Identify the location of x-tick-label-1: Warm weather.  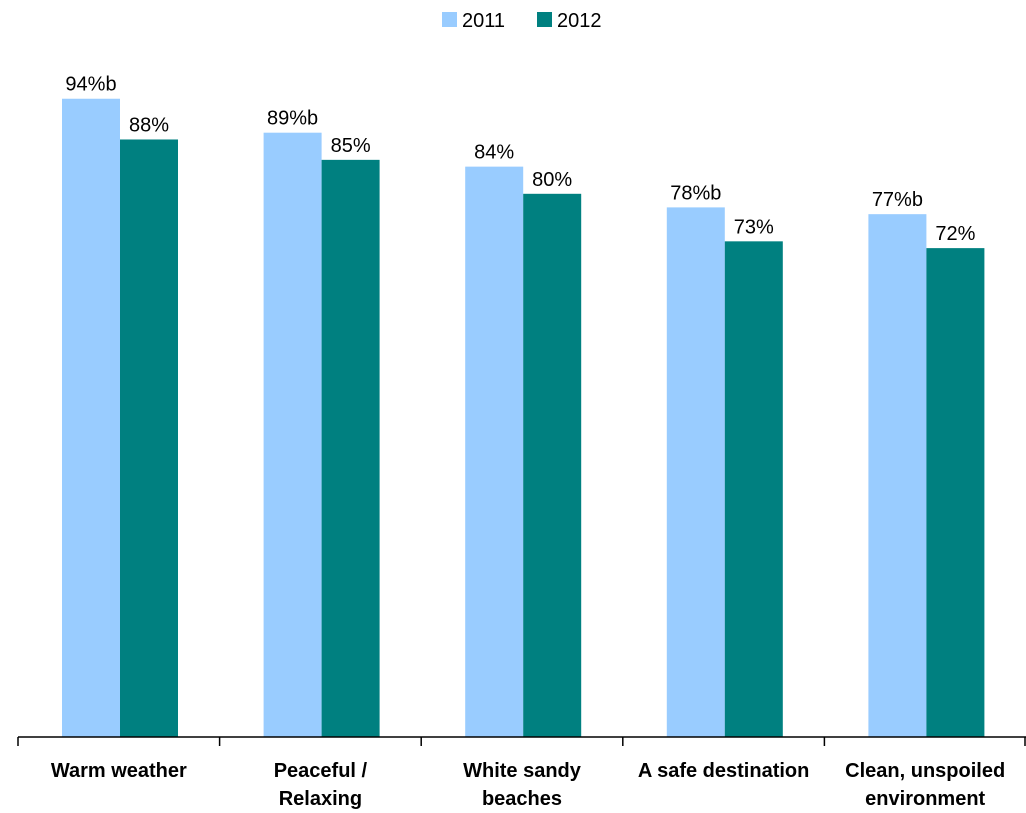
(119, 771).